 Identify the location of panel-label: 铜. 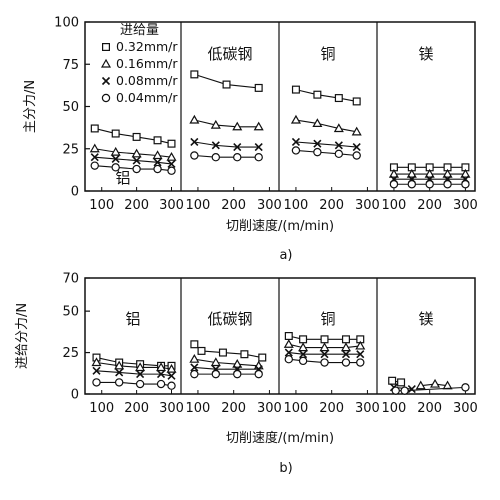
(327, 319).